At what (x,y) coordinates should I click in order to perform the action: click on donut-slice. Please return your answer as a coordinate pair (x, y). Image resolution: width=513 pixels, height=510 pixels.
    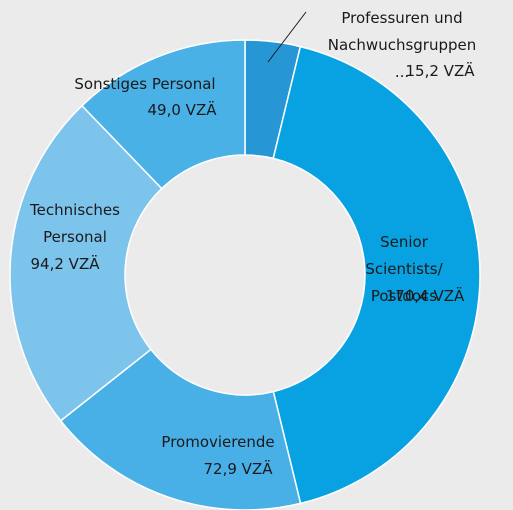
    Looking at the image, I should click on (163, 114).